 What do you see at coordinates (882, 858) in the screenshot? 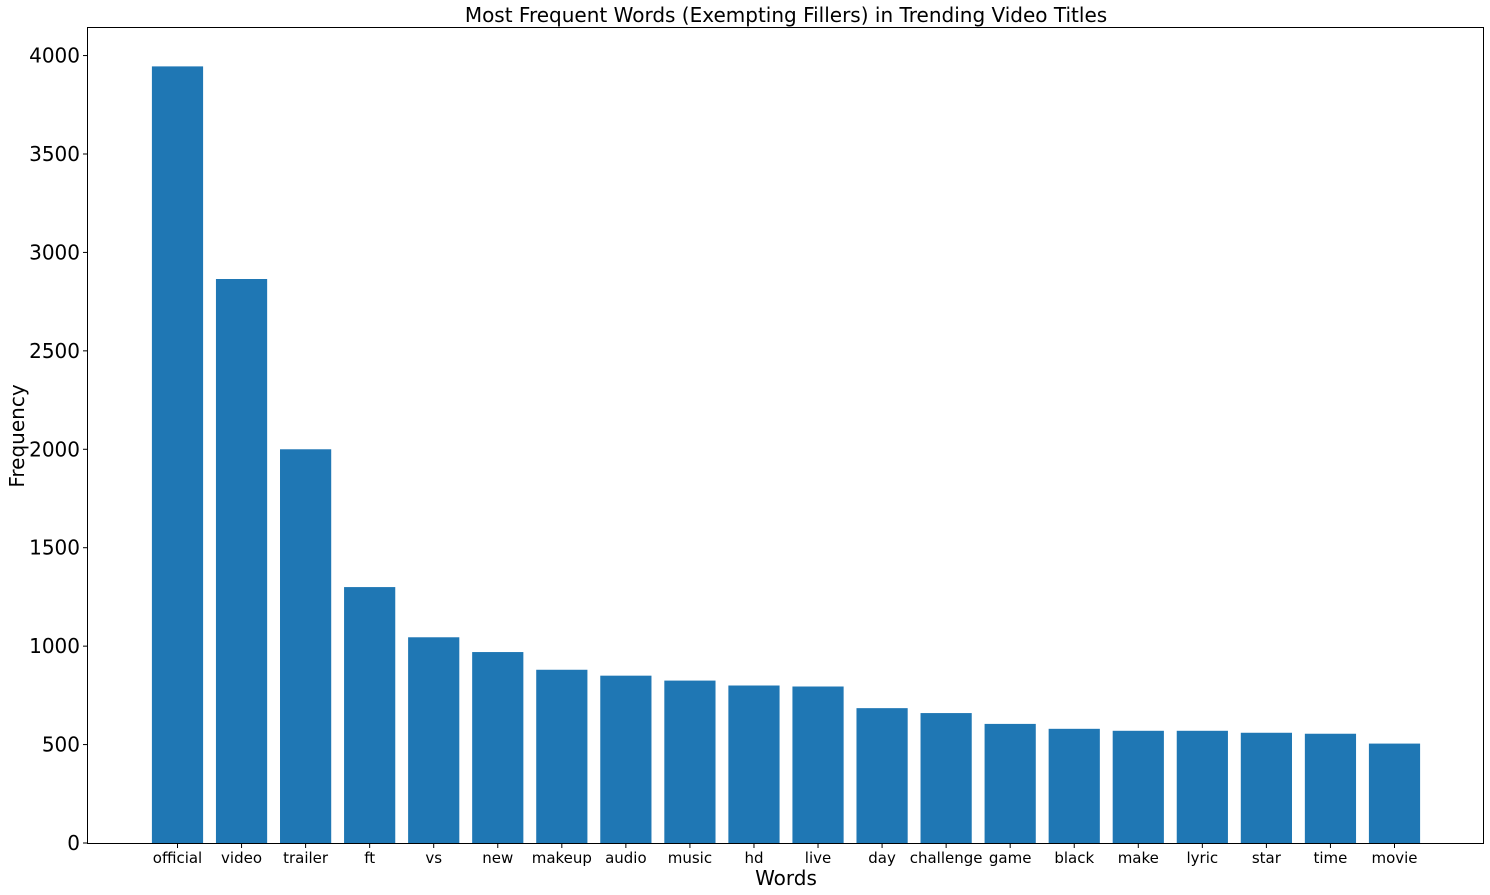
I see `x-tick-label: day` at bounding box center [882, 858].